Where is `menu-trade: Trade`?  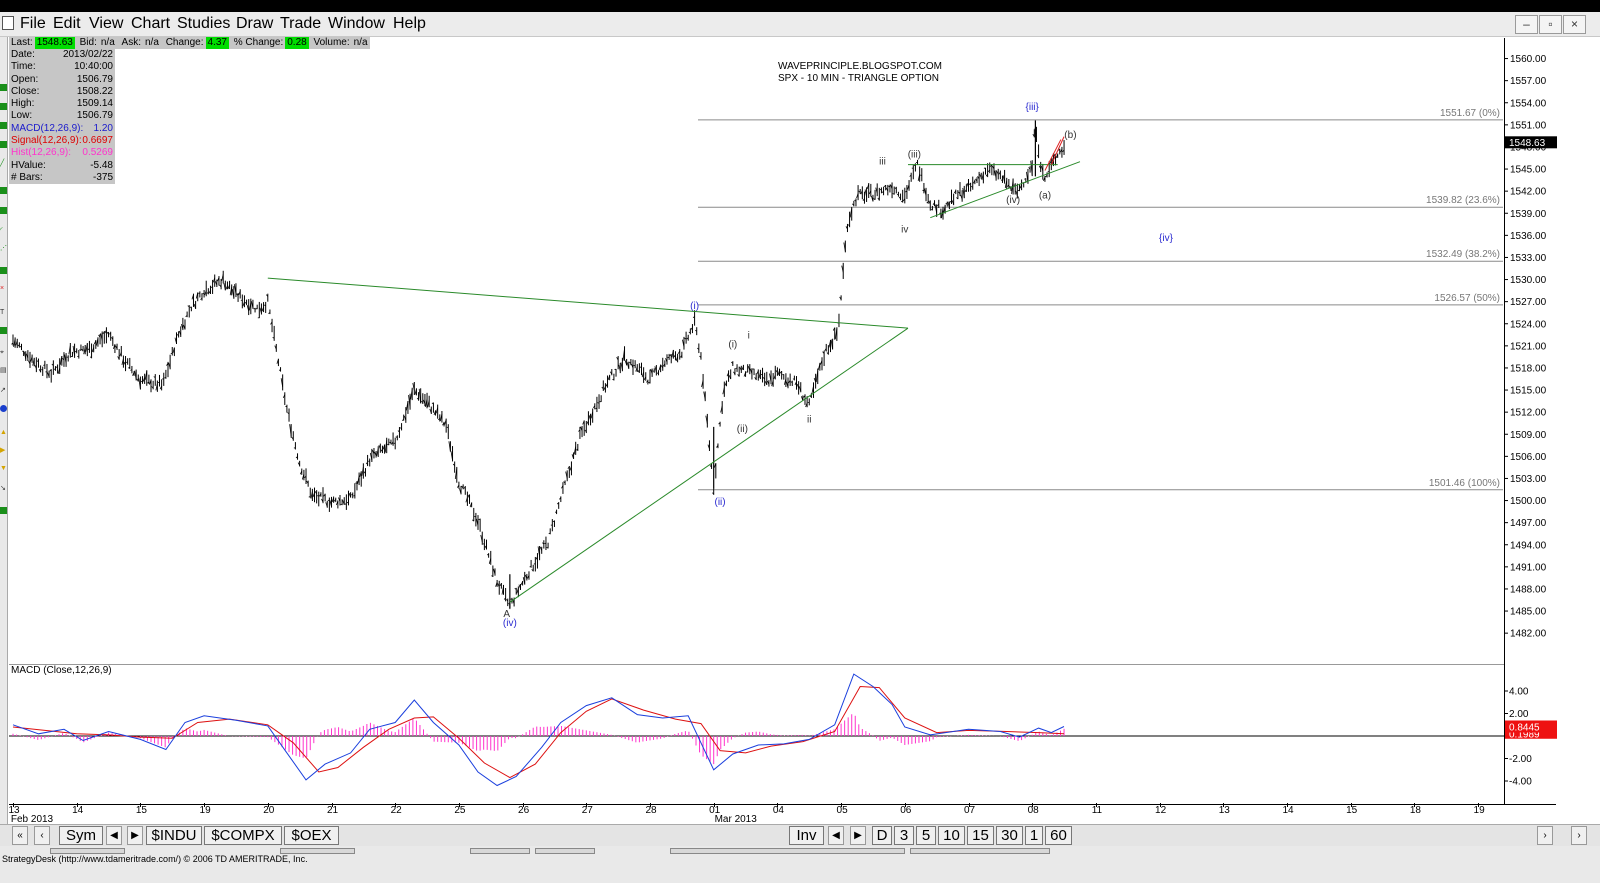 menu-trade: Trade is located at coordinates (301, 23).